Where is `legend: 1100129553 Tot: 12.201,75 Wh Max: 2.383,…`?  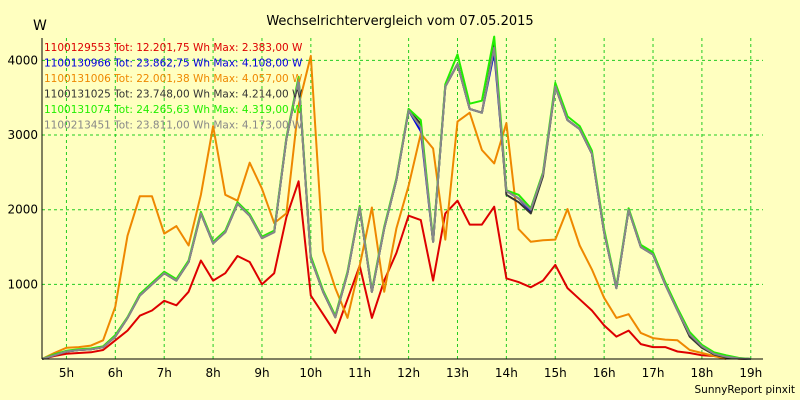 legend: 1100129553 Tot: 12.201,75 Wh Max: 2.383,… is located at coordinates (173, 87).